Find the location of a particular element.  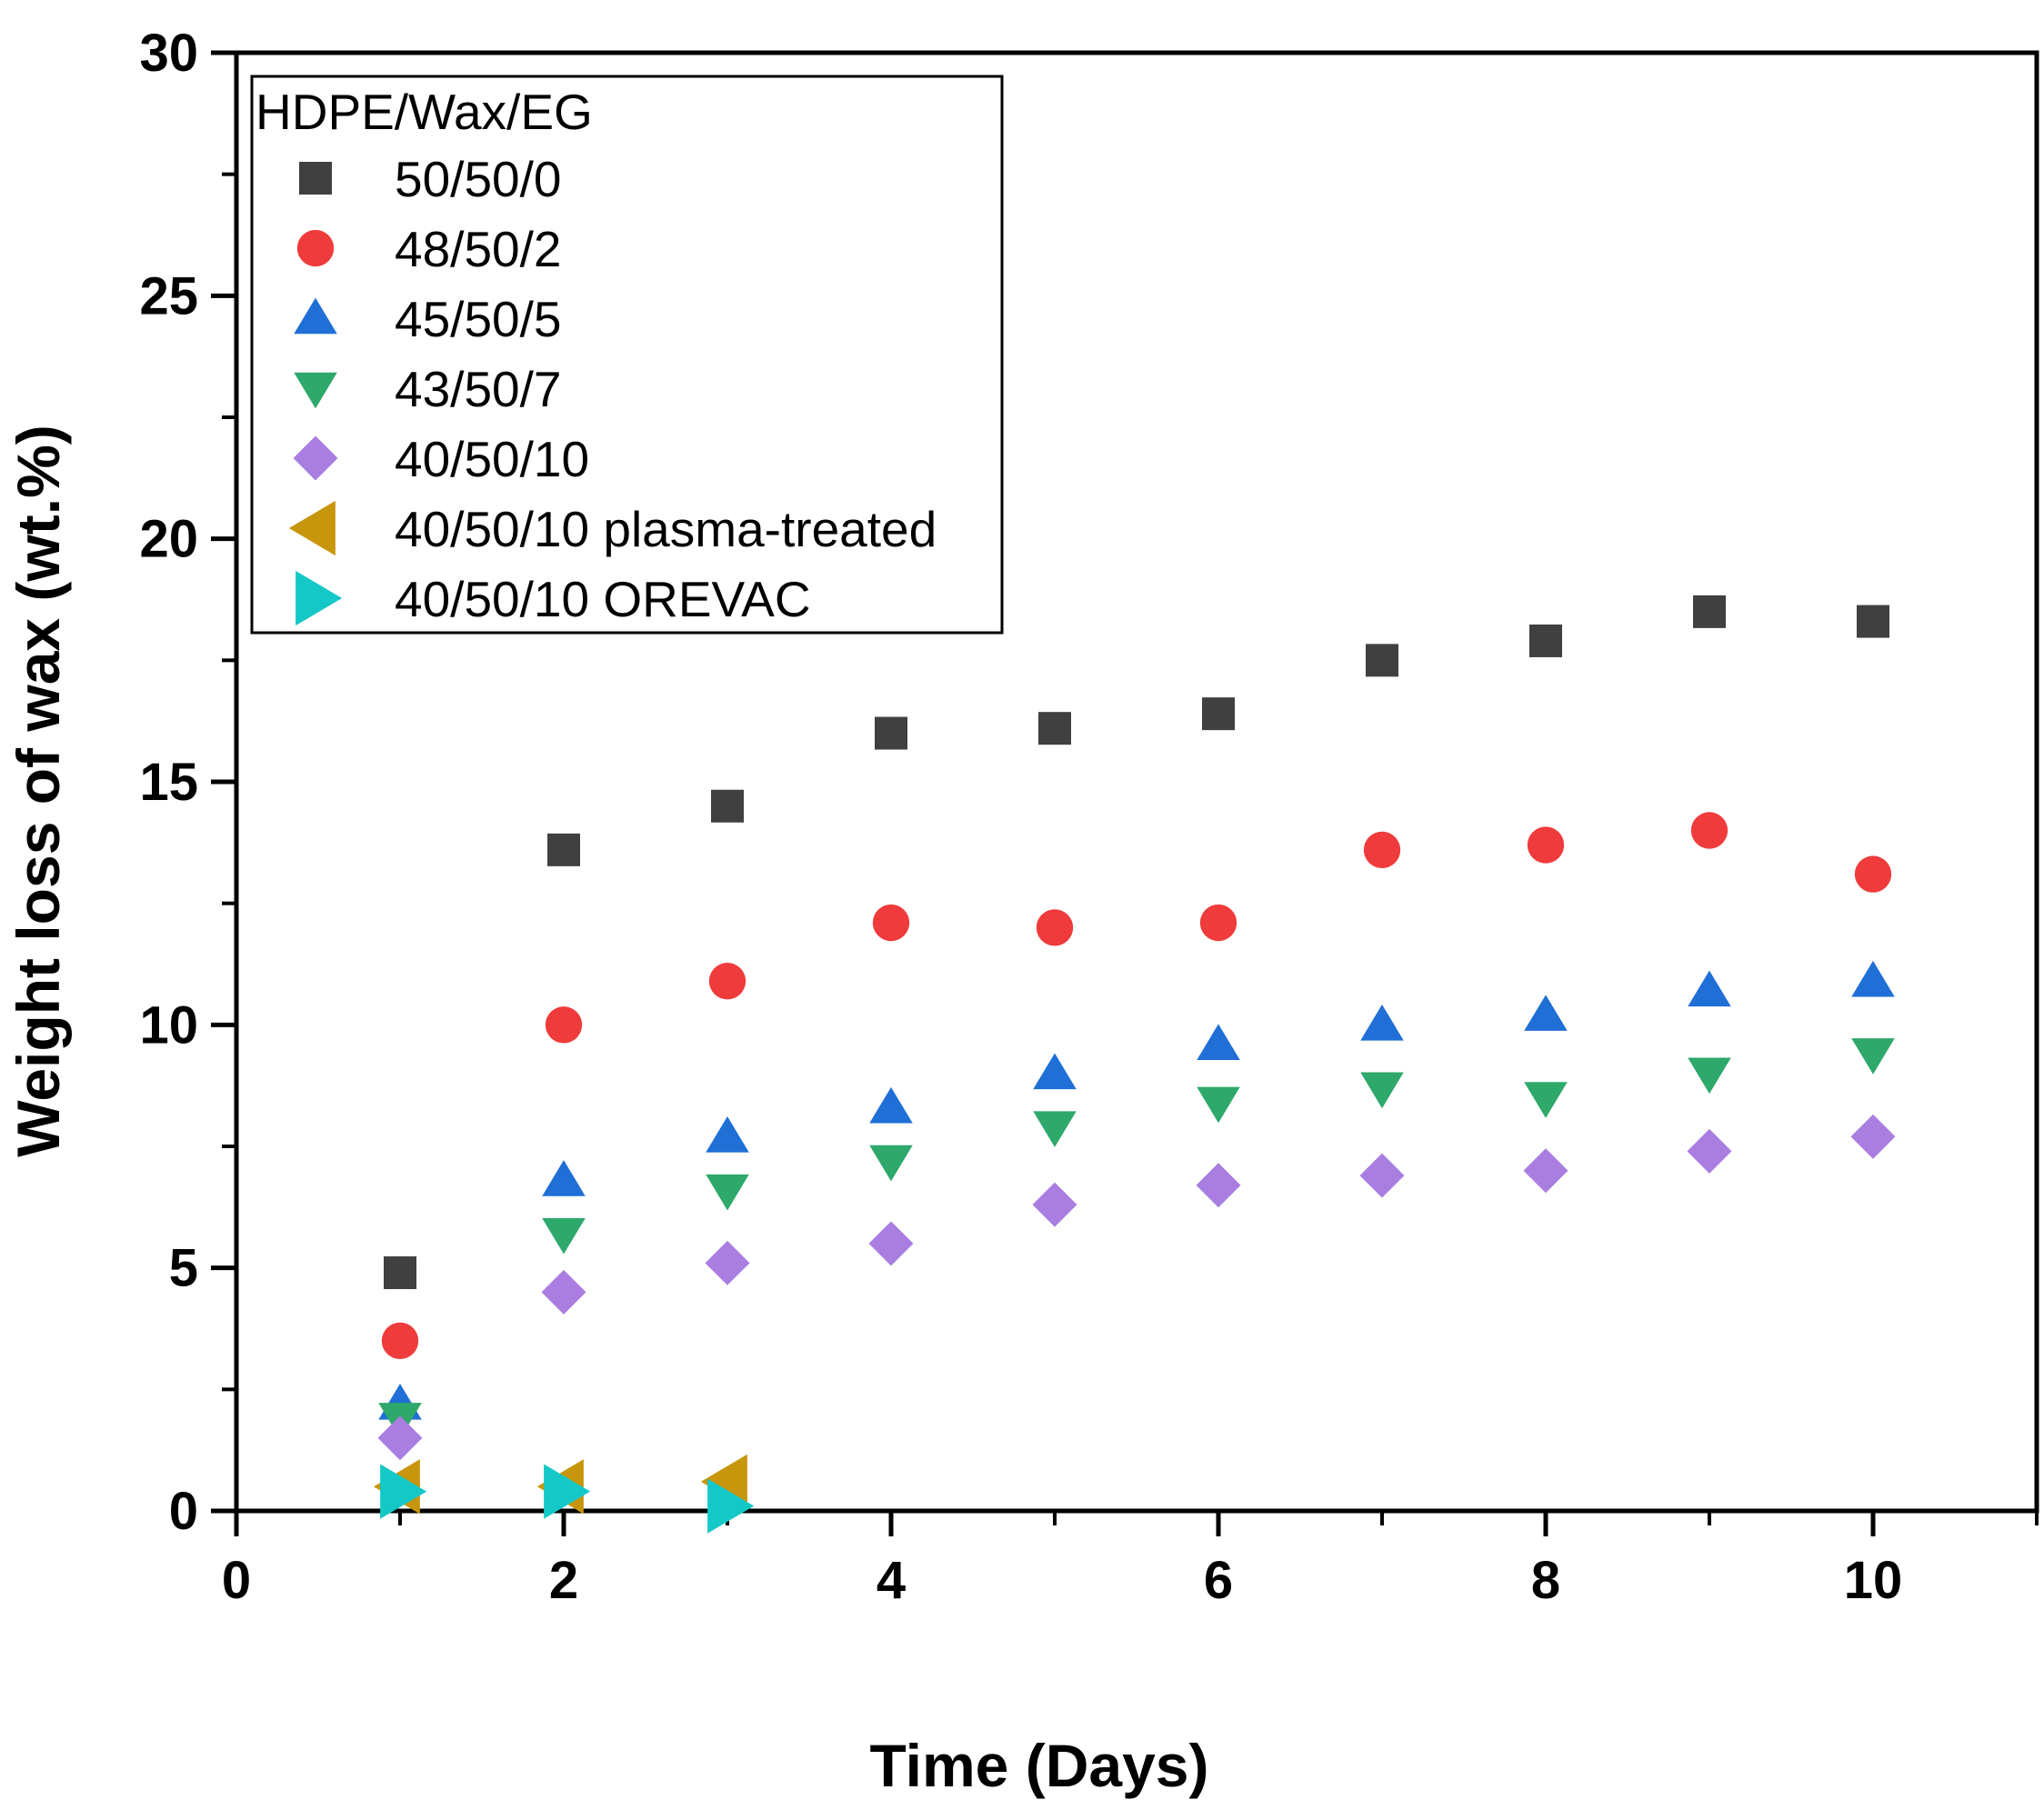

legend-entry-label: 48/50/2 is located at coordinates (478, 249).